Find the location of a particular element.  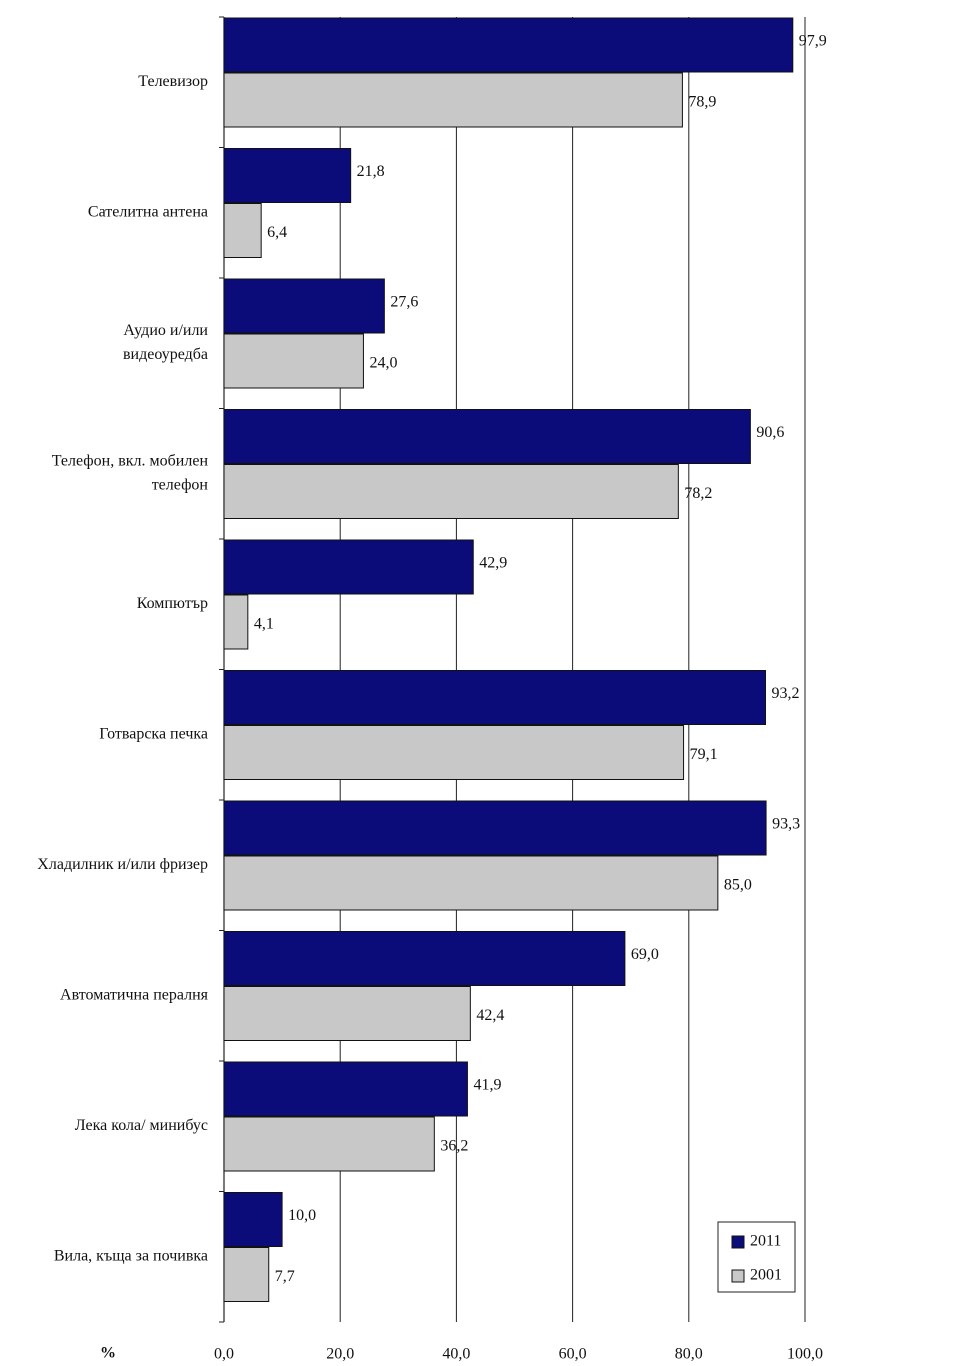

value-label: 69,0 is located at coordinates (645, 954).